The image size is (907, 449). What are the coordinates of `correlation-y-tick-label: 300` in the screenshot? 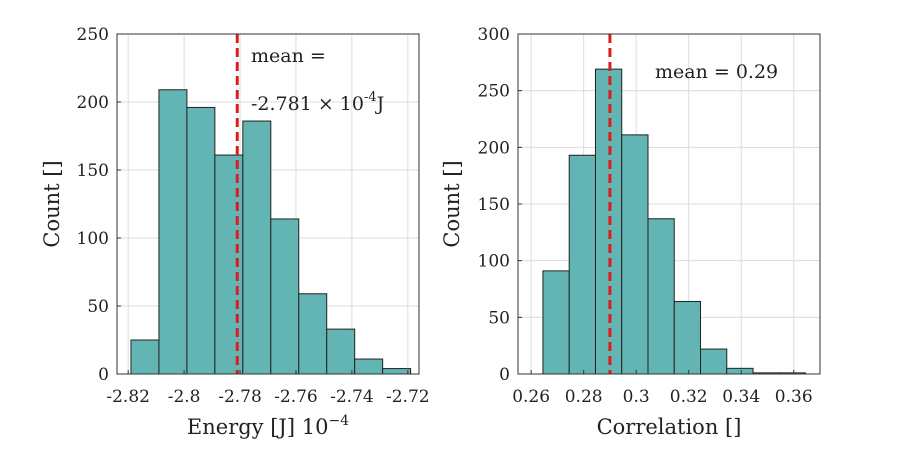 It's located at (494, 35).